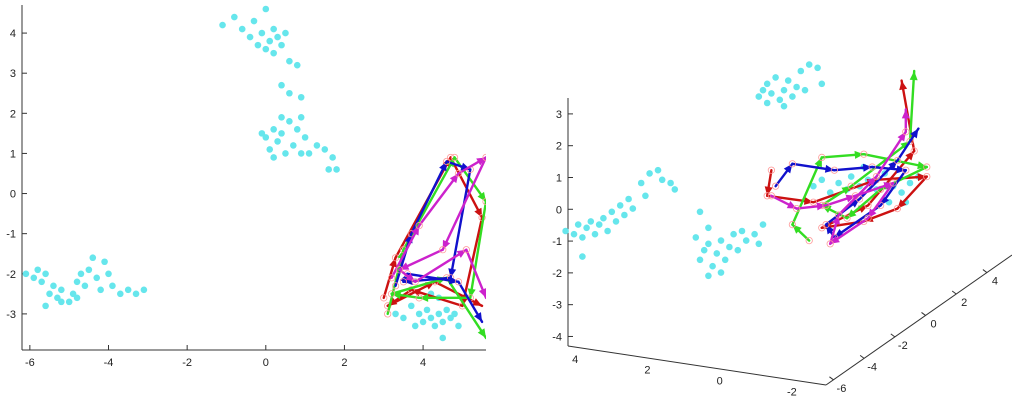  What do you see at coordinates (30, 363) in the screenshot?
I see `x-tick-label: -6` at bounding box center [30, 363].